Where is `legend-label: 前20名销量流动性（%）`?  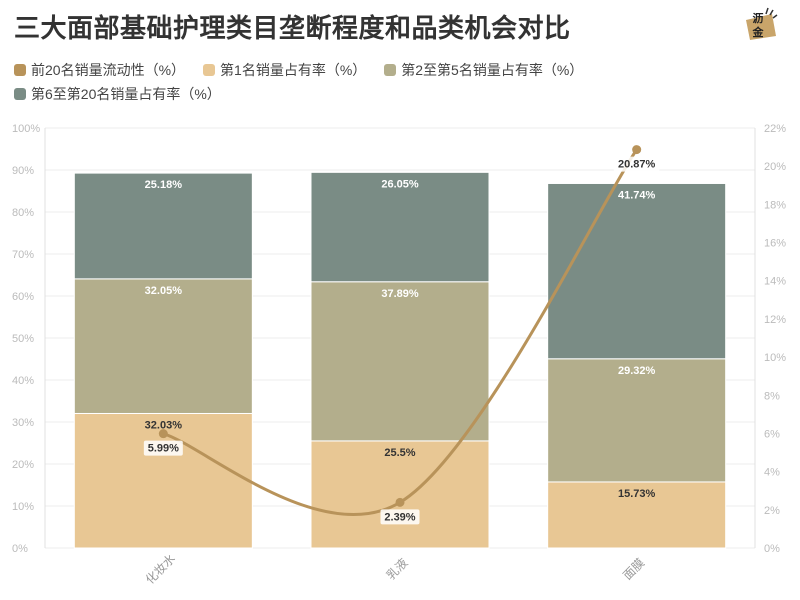
legend-label: 前20名销量流动性（%） is located at coordinates (108, 70).